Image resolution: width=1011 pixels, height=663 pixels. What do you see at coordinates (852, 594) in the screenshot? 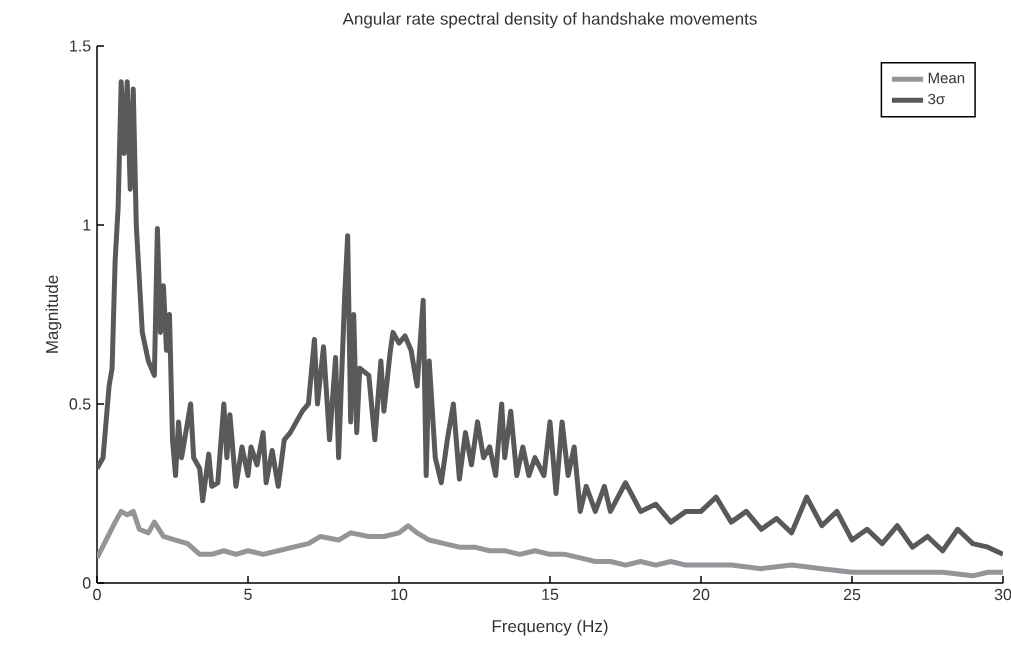
I see `x-tick-label: 25` at bounding box center [852, 594].